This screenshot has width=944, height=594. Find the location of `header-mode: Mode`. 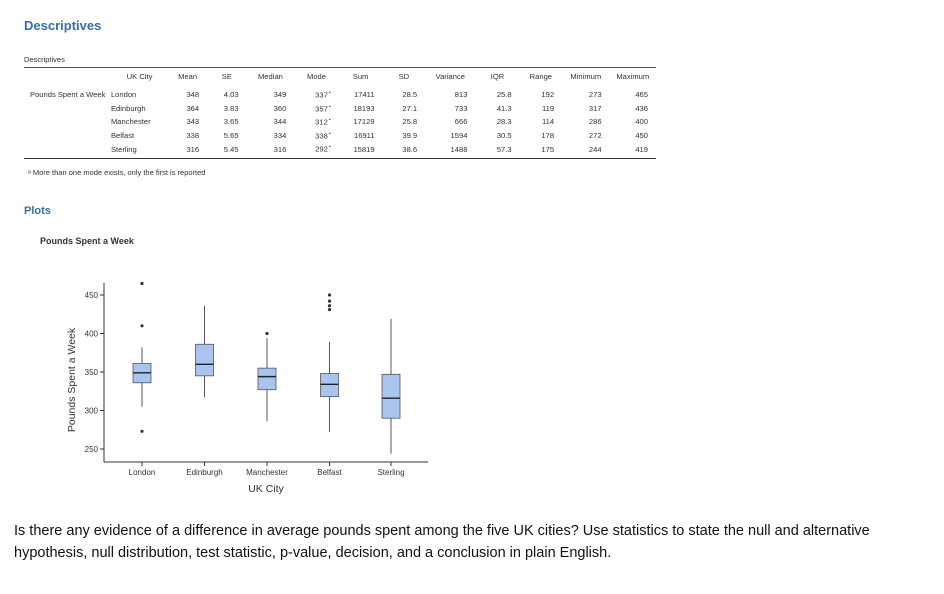

header-mode: Mode is located at coordinates (316, 76).